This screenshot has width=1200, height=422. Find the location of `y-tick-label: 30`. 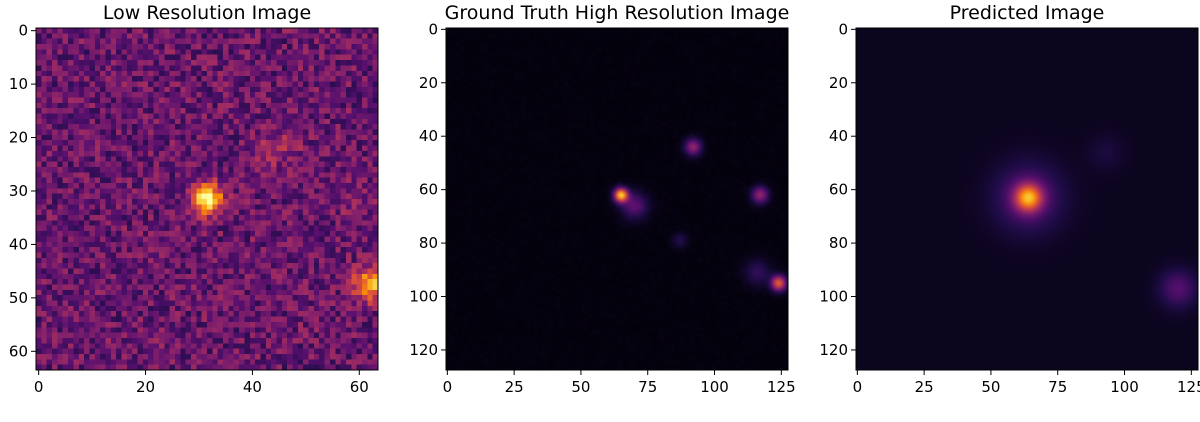

y-tick-label: 30 is located at coordinates (18, 191).